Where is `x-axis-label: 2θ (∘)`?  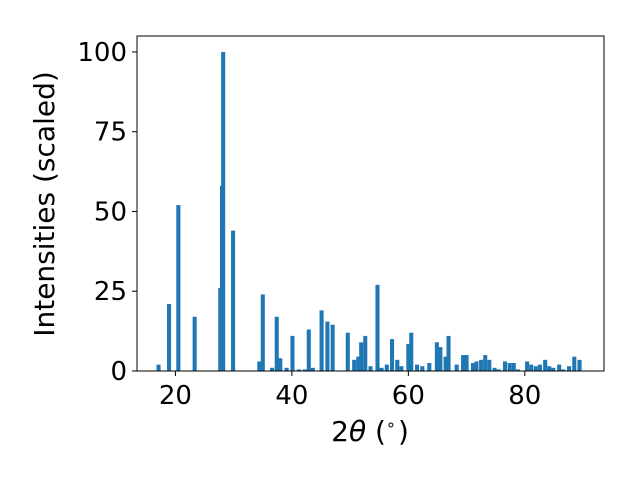
x-axis-label: 2θ (∘) is located at coordinates (370, 431).